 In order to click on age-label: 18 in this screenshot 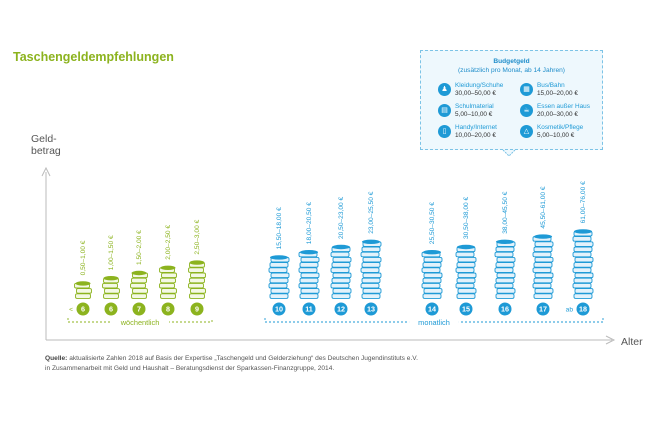, I will do `click(583, 309)`.